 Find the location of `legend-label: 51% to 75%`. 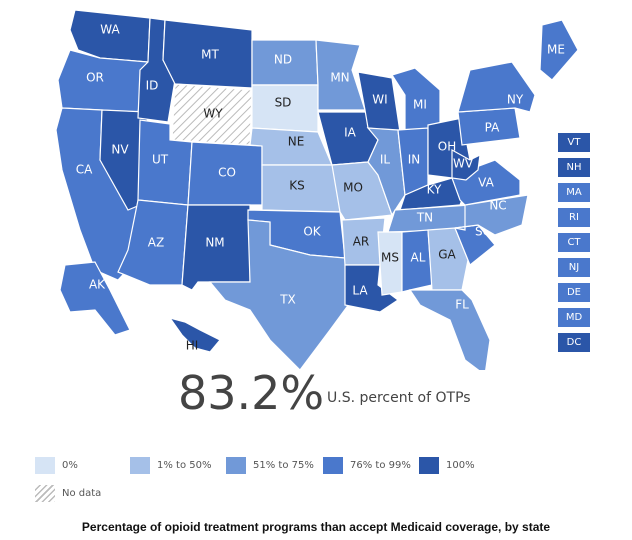

legend-label: 51% to 75% is located at coordinates (283, 465).